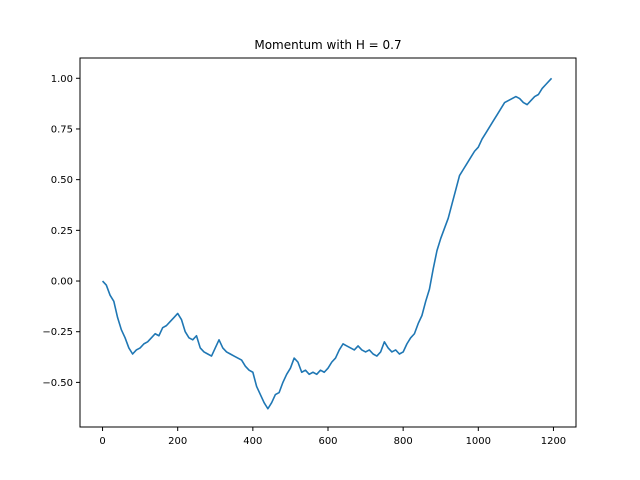 The image size is (640, 480). I want to click on x-tick-label: 0, so click(102, 441).